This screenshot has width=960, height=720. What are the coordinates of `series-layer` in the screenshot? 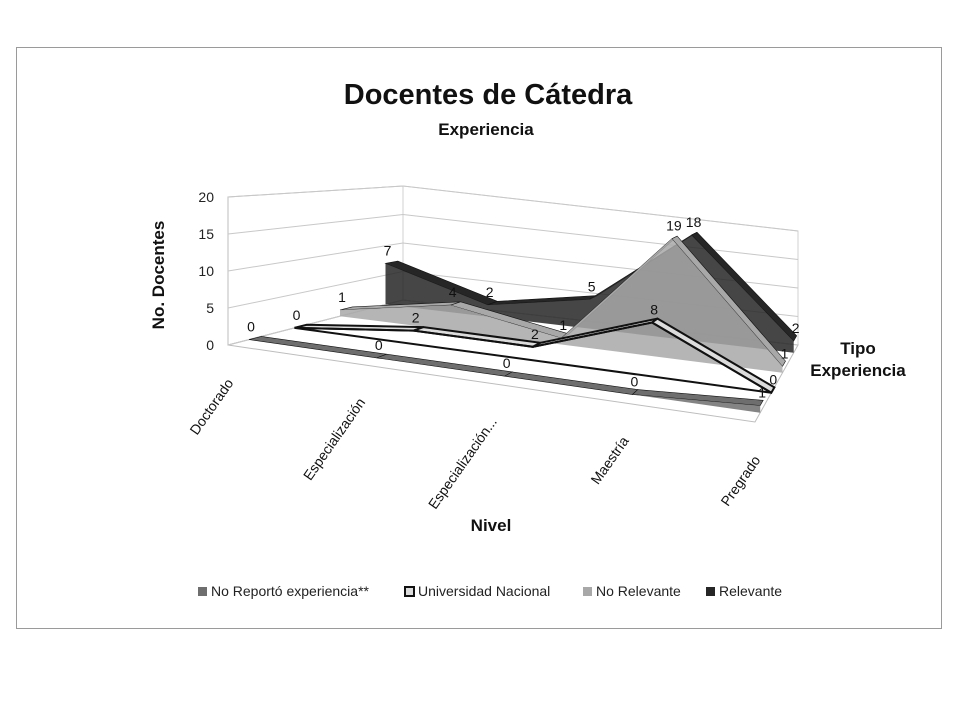 It's located at (523, 322).